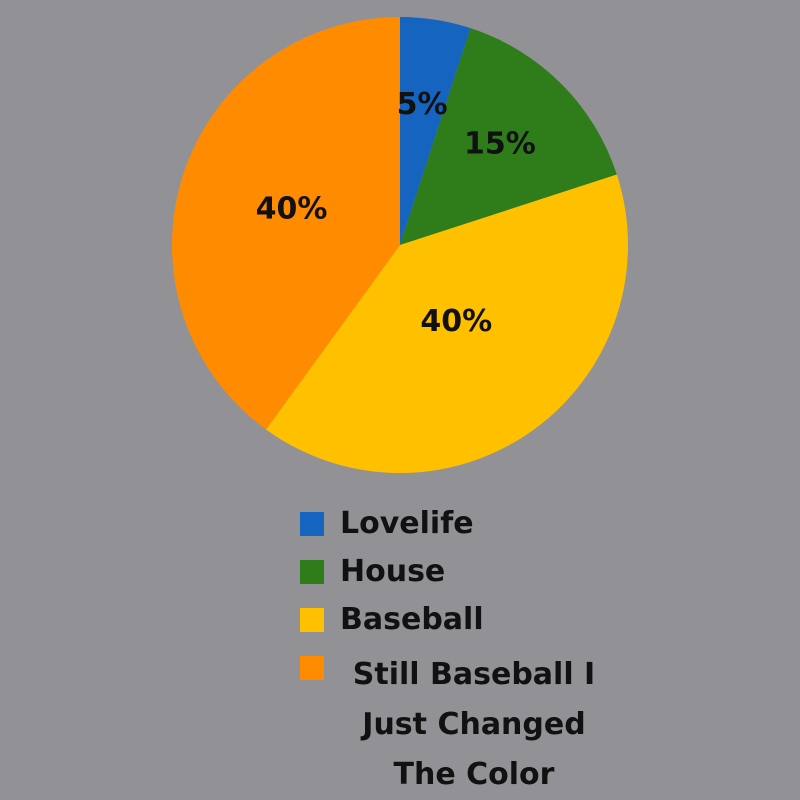 The height and width of the screenshot is (800, 800). I want to click on legend-label-still-baseball: Still Baseball I Just Changed The Color, so click(474, 724).